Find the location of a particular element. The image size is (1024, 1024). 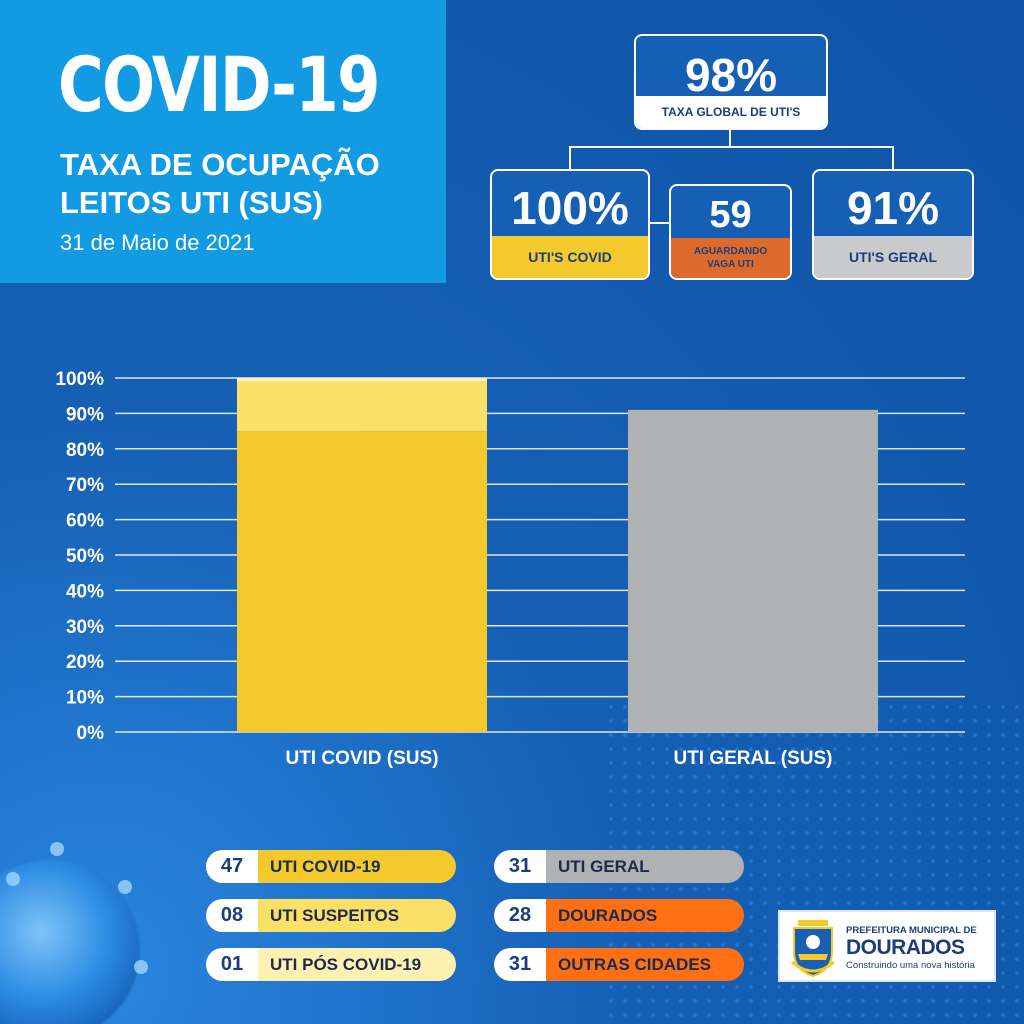

legend-item: 28 DOURADOS is located at coordinates (619, 915).